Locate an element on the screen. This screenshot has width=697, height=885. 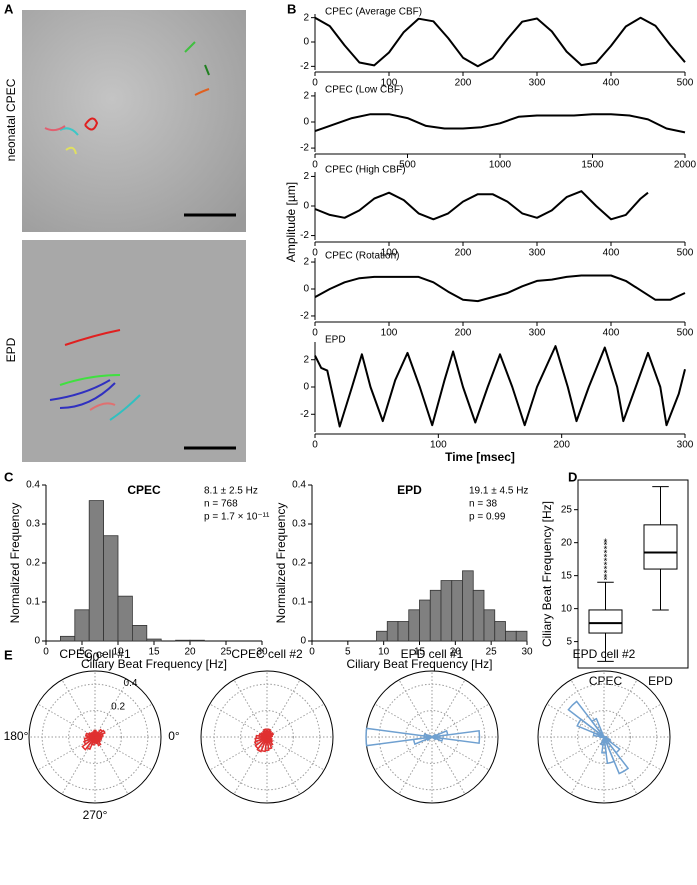
x-axis-label: Ciliary Beat Frequency [Hz] is located at coordinates (419, 664).